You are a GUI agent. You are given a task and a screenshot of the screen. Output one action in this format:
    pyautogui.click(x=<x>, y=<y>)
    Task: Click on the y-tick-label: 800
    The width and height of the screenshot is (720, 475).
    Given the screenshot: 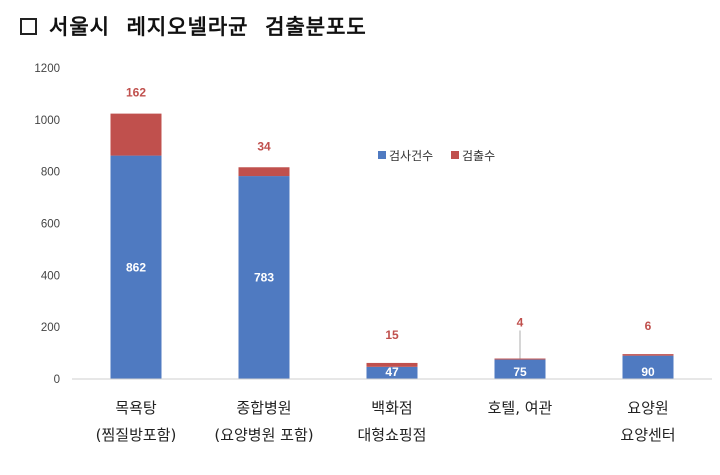 What is the action you would take?
    pyautogui.click(x=50, y=173)
    